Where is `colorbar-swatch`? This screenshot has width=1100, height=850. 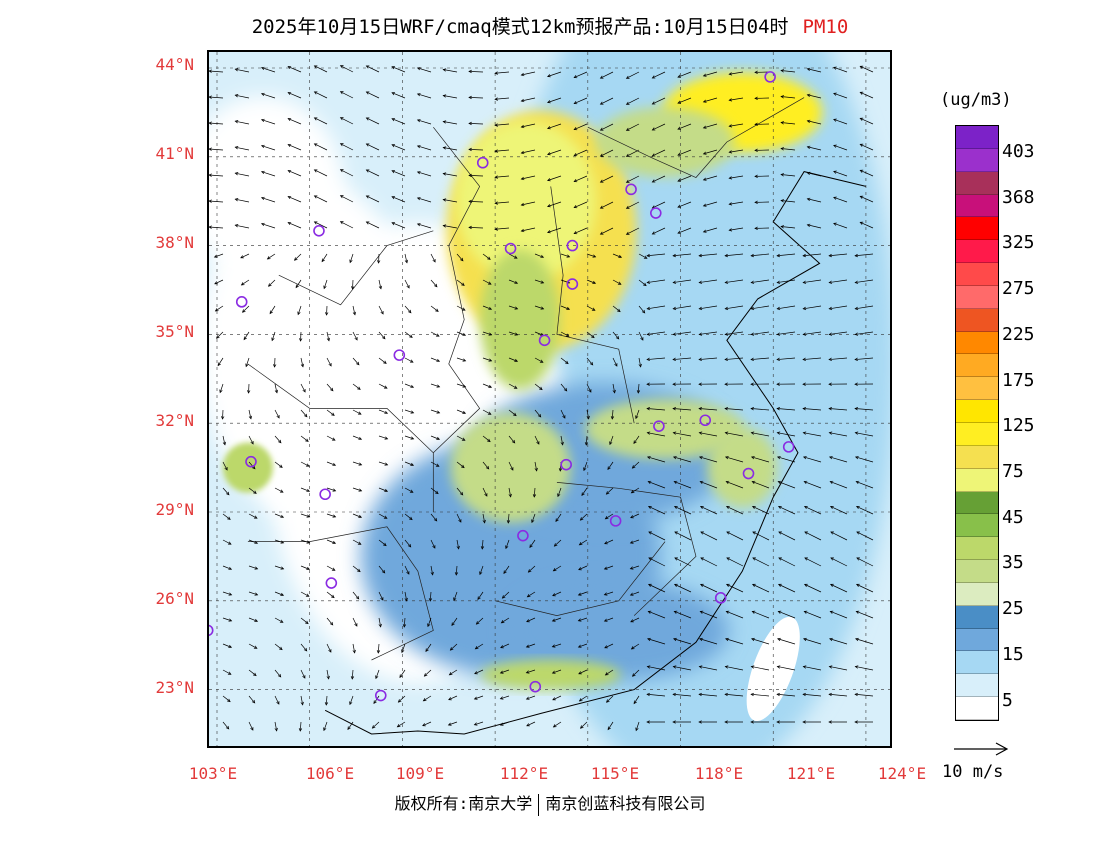
colorbar-swatch is located at coordinates (977, 252).